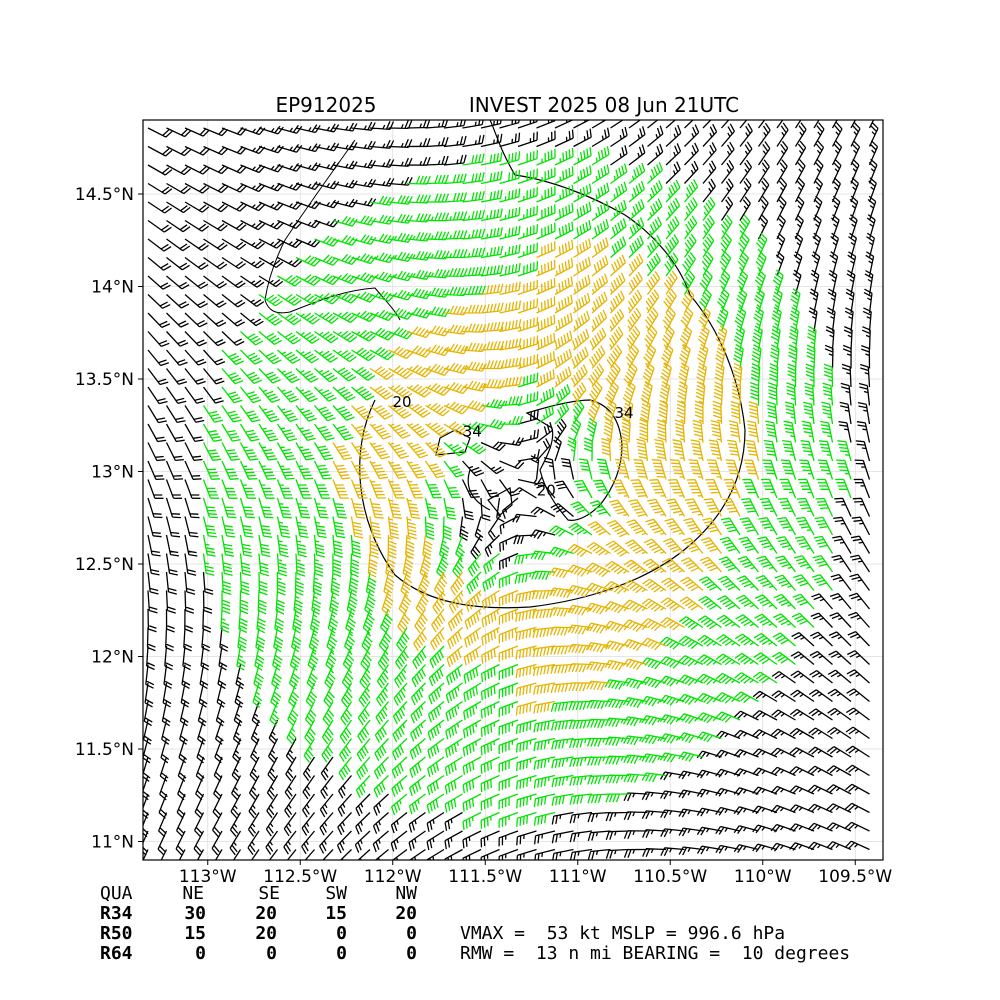 The height and width of the screenshot is (1000, 1000). I want to click on radii-header-qua: QUA, so click(116, 893).